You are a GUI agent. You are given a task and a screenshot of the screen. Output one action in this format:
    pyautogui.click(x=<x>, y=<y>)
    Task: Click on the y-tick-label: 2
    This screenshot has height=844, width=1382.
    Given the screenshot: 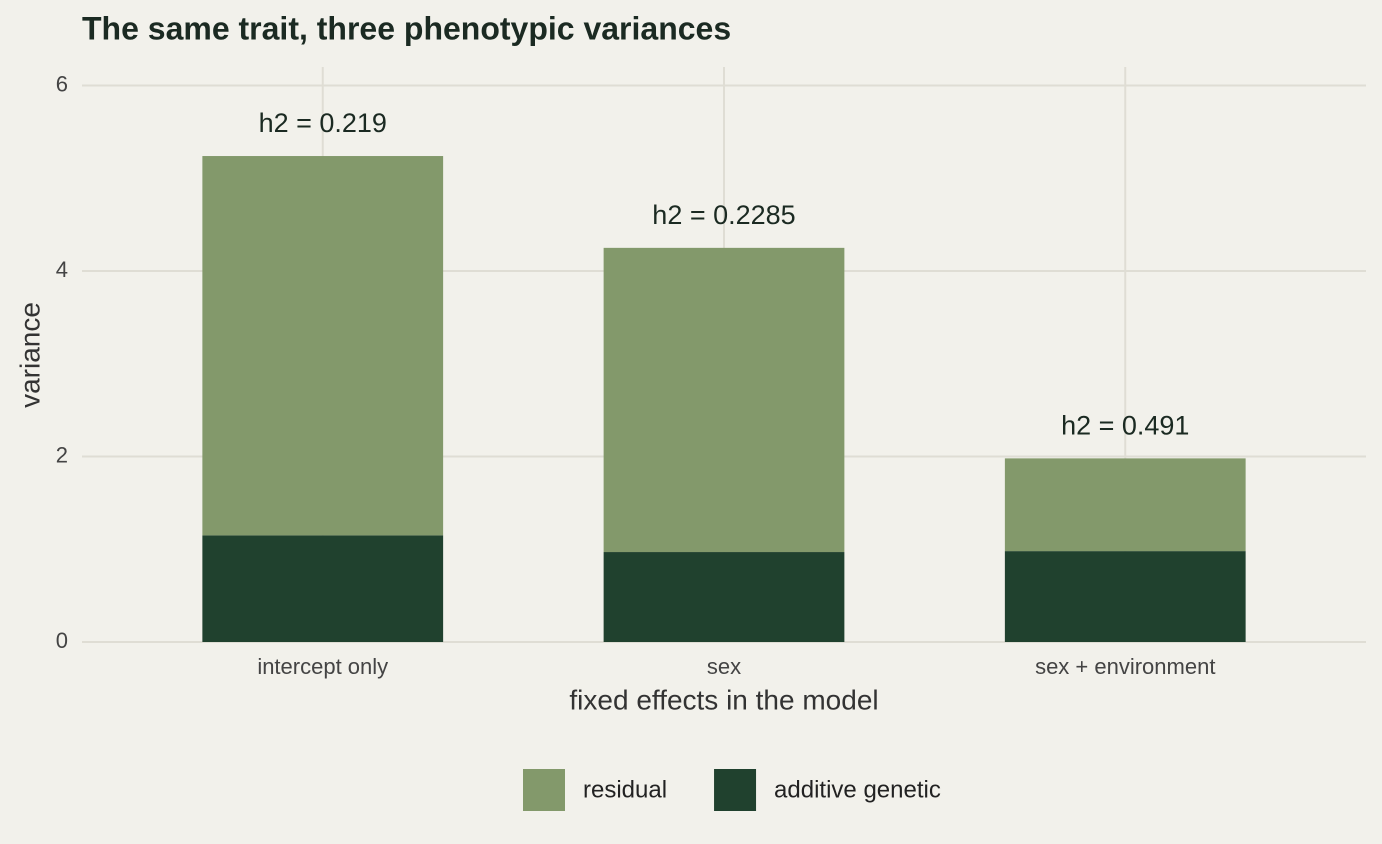 What is the action you would take?
    pyautogui.click(x=62, y=454)
    